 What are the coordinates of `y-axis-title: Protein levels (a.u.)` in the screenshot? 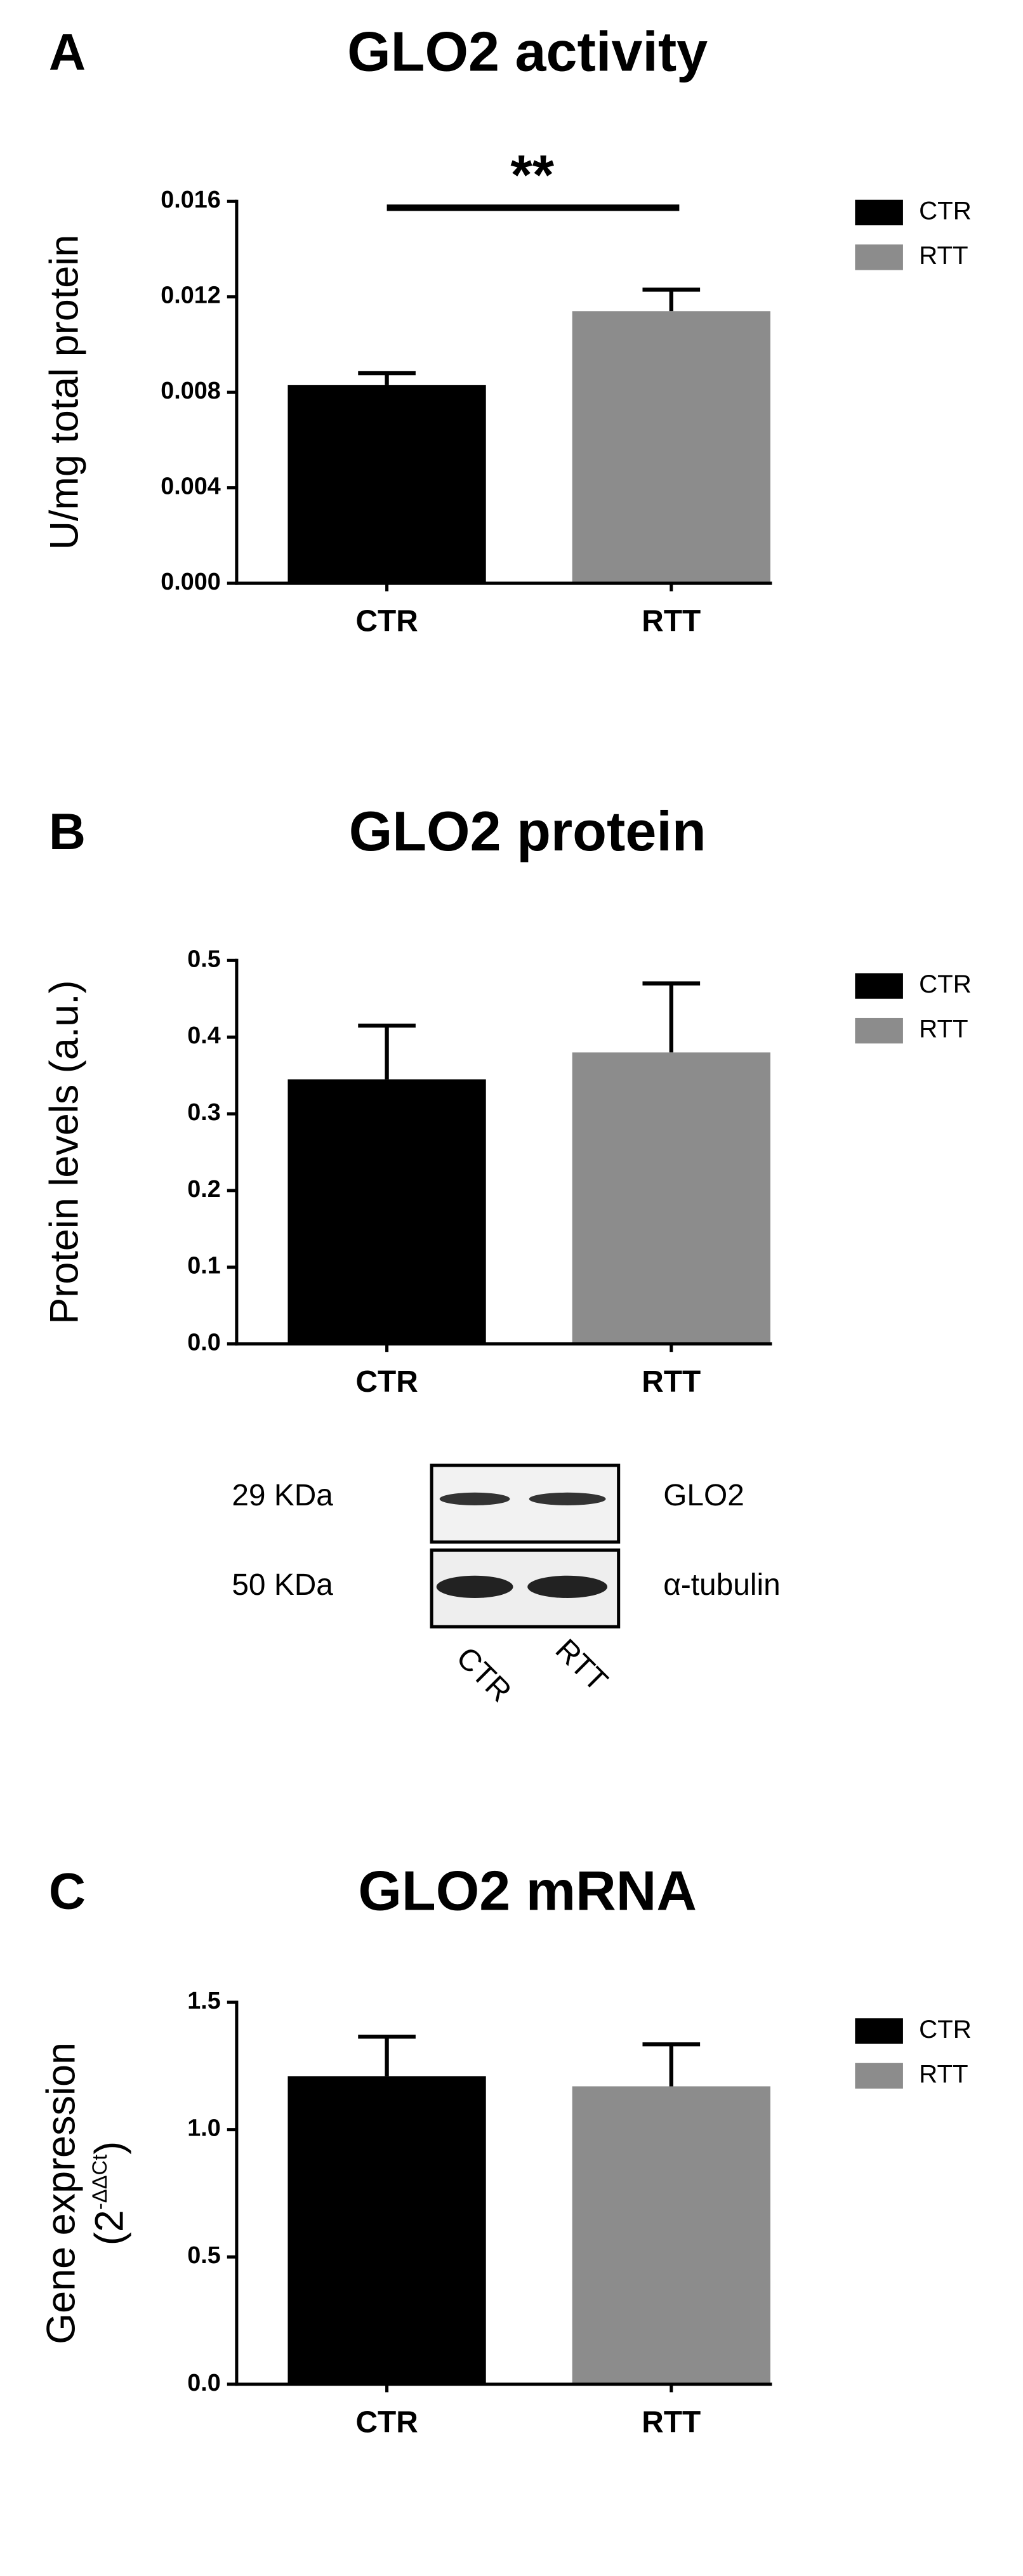 It's located at (65, 1152).